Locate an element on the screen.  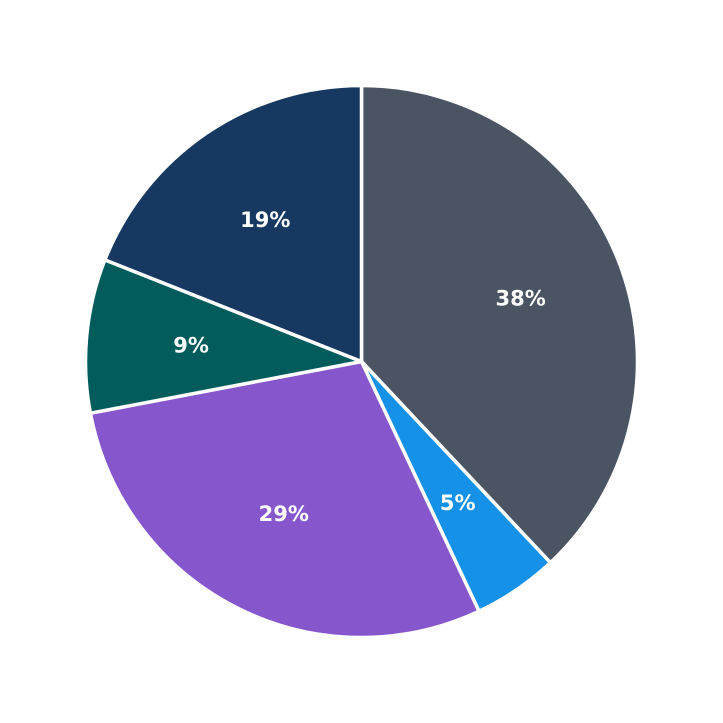
slice-percent-label: 38% is located at coordinates (520, 299).